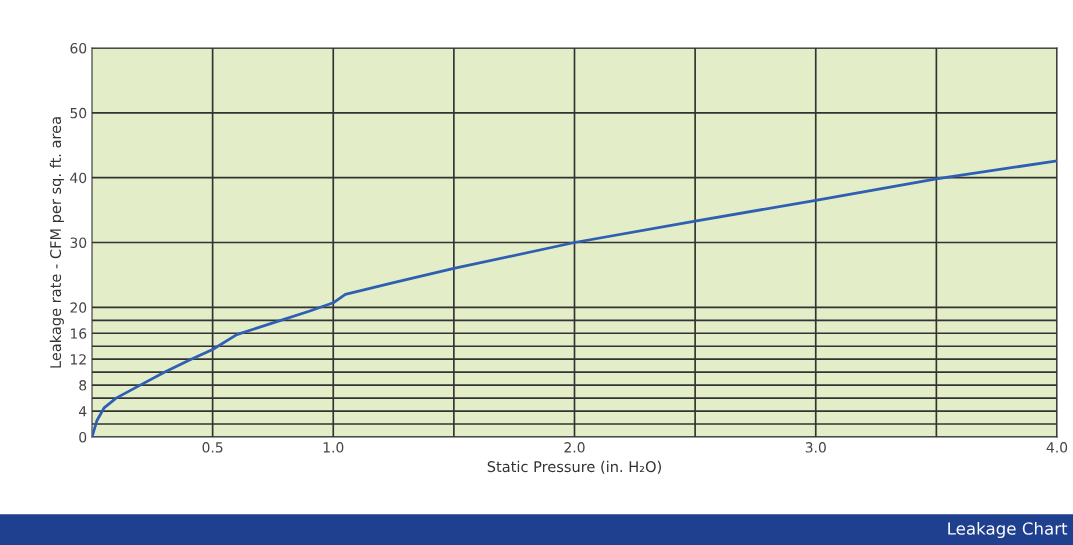 Image resolution: width=1073 pixels, height=545 pixels. What do you see at coordinates (83, 385) in the screenshot?
I see `y-tick-label: 8` at bounding box center [83, 385].